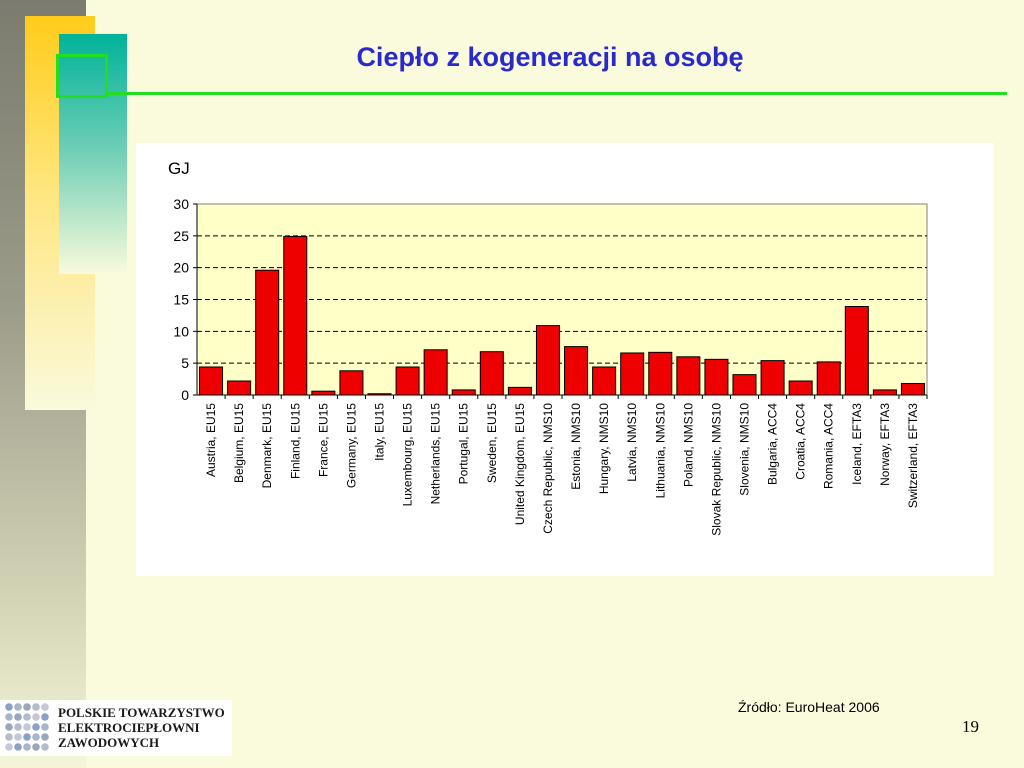 This screenshot has height=768, width=1024. I want to click on x-tick-label: Slovak Republic, NMS10, so click(716, 469).